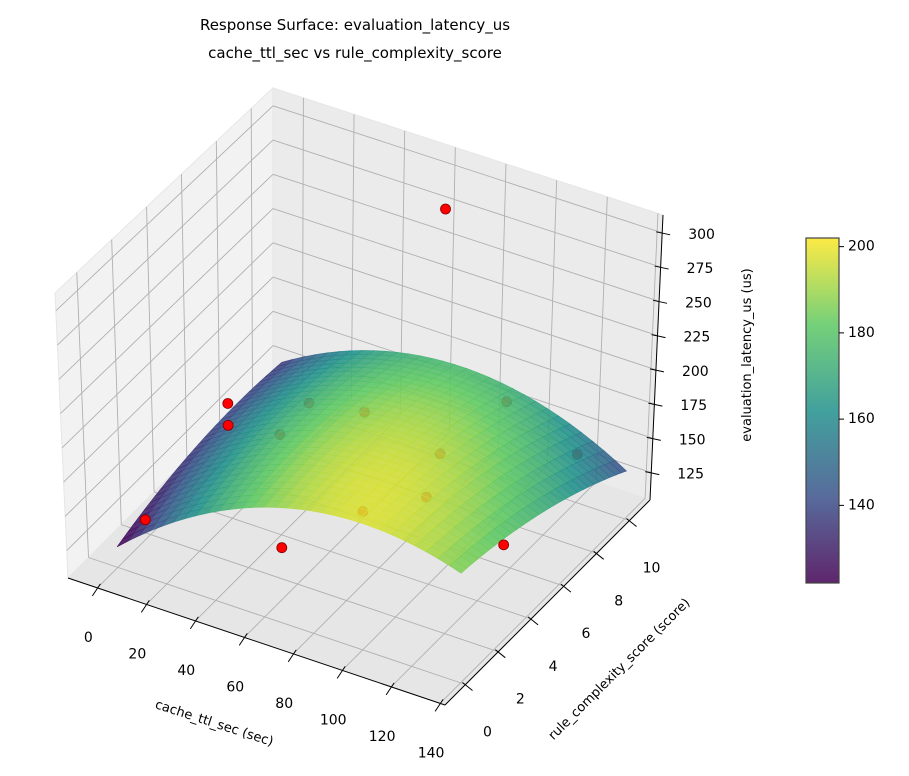  Describe the element at coordinates (822, 410) in the screenshot. I see `colorbar-gradient` at that location.